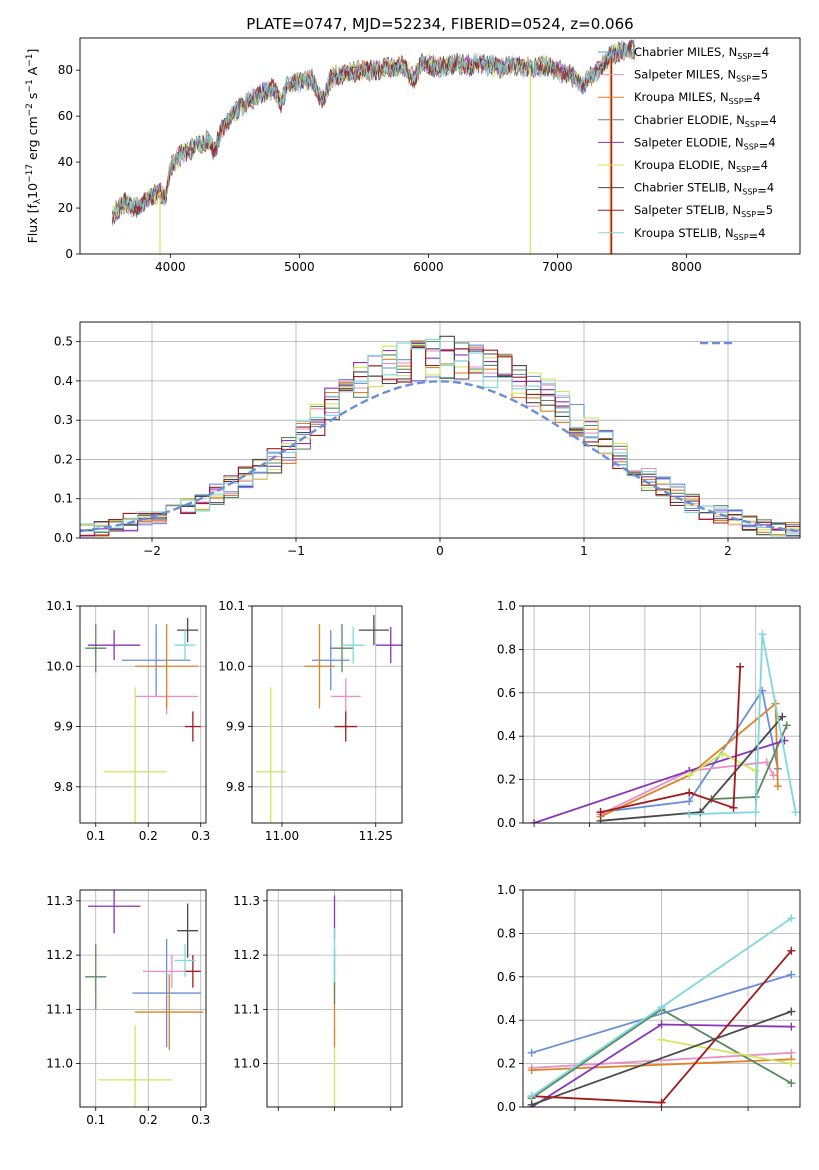 The width and height of the screenshot is (819, 1170). Describe the element at coordinates (30, 173) in the screenshot. I see `y-axis-label-part: −17` at that location.